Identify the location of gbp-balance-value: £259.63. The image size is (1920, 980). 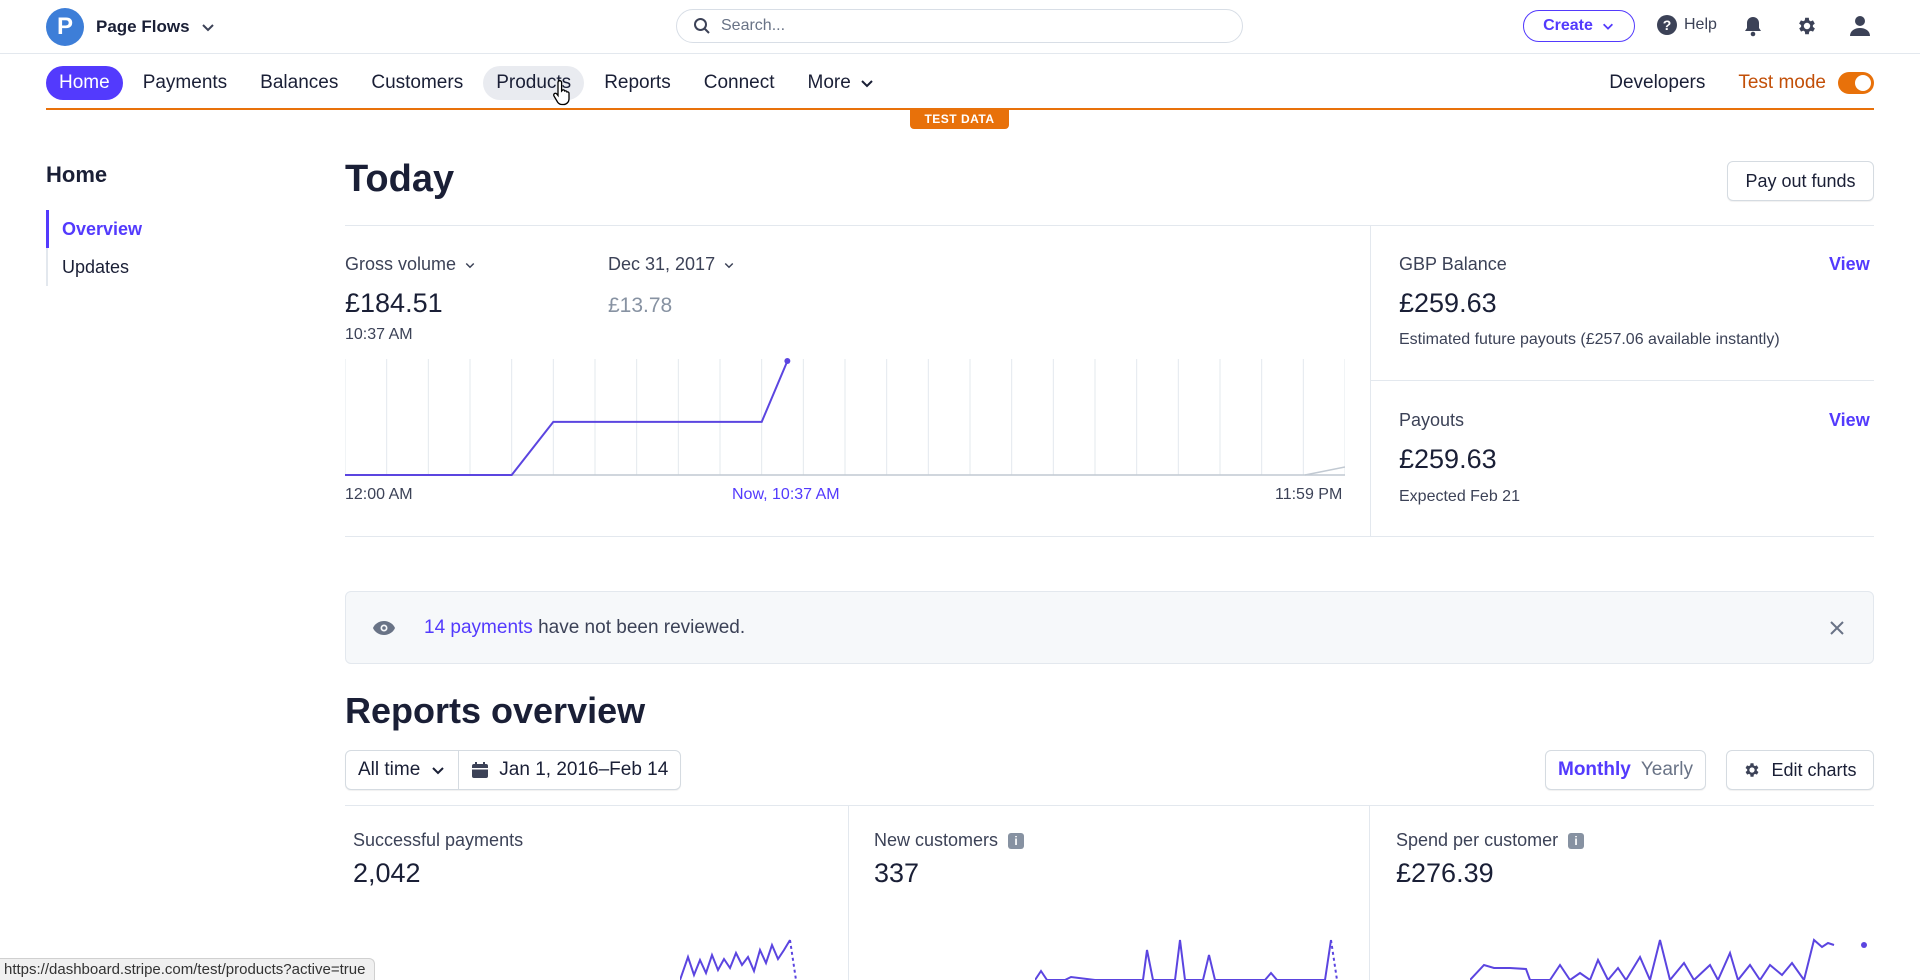
(1448, 303).